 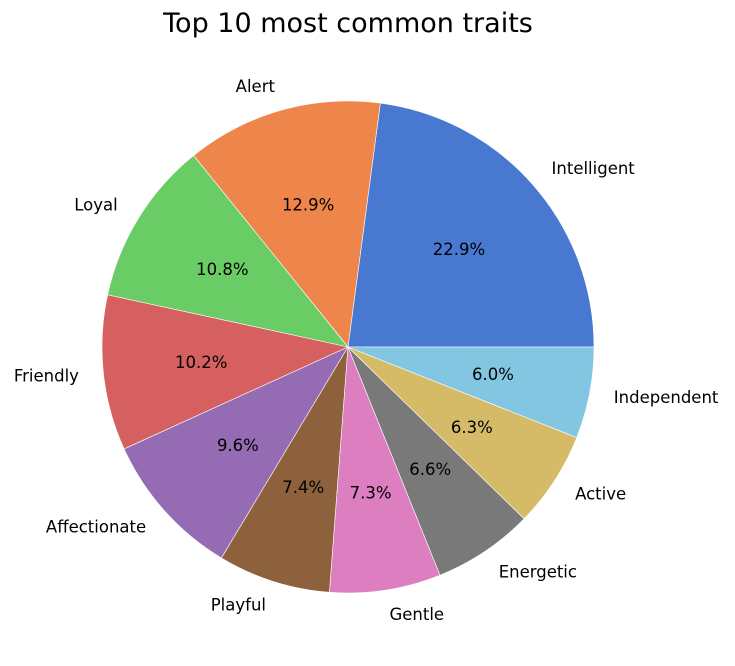 What do you see at coordinates (347, 23) in the screenshot?
I see `chart-title: Top 10 most common traits` at bounding box center [347, 23].